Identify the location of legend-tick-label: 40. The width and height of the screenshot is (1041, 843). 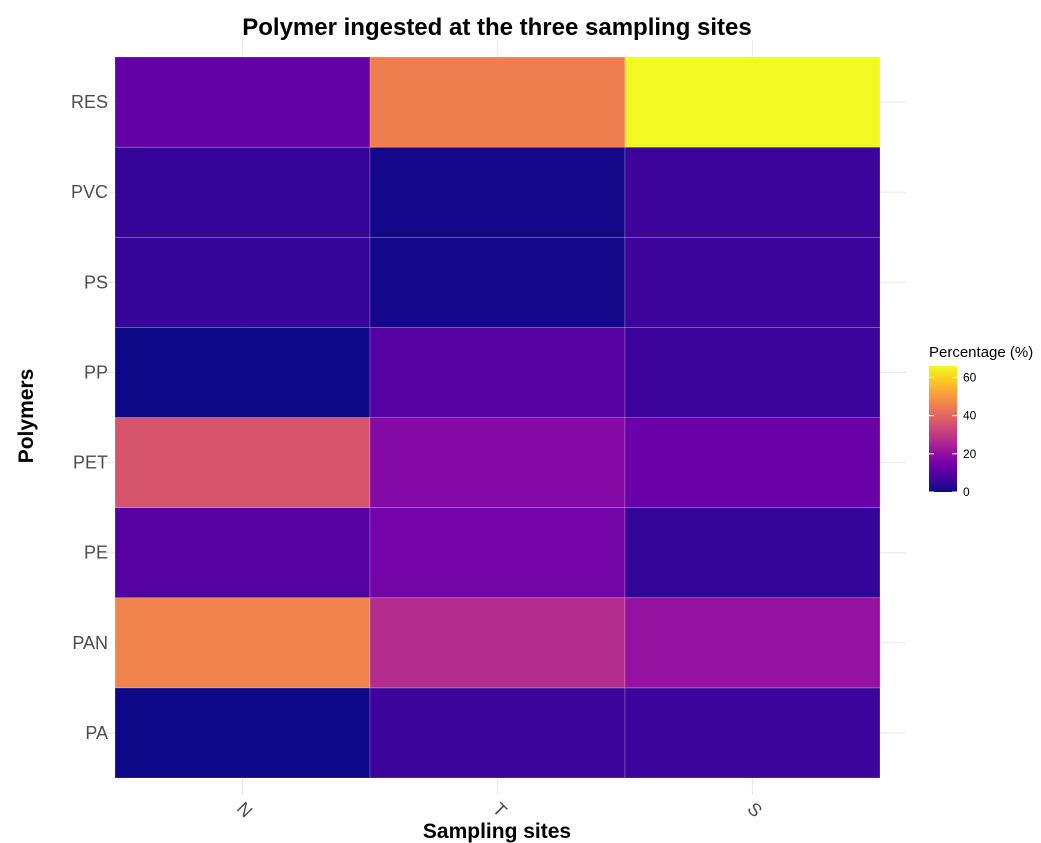
(970, 416).